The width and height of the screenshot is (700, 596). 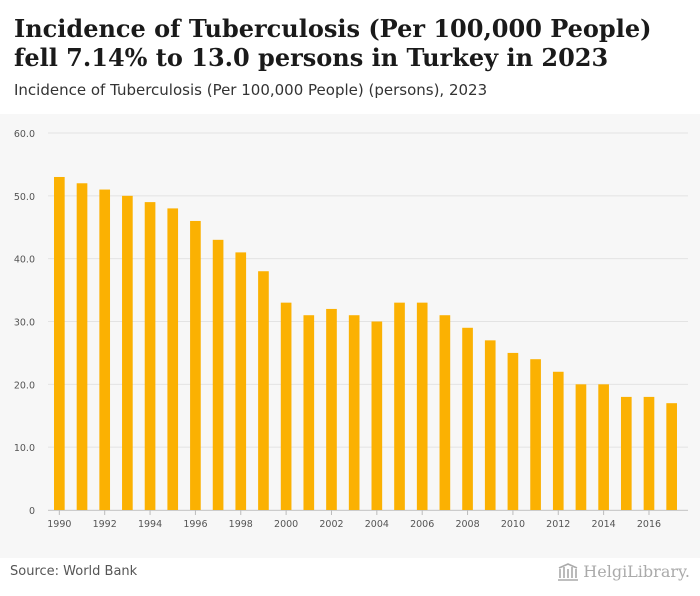 What do you see at coordinates (604, 524) in the screenshot?
I see `x-tick-label: 2014` at bounding box center [604, 524].